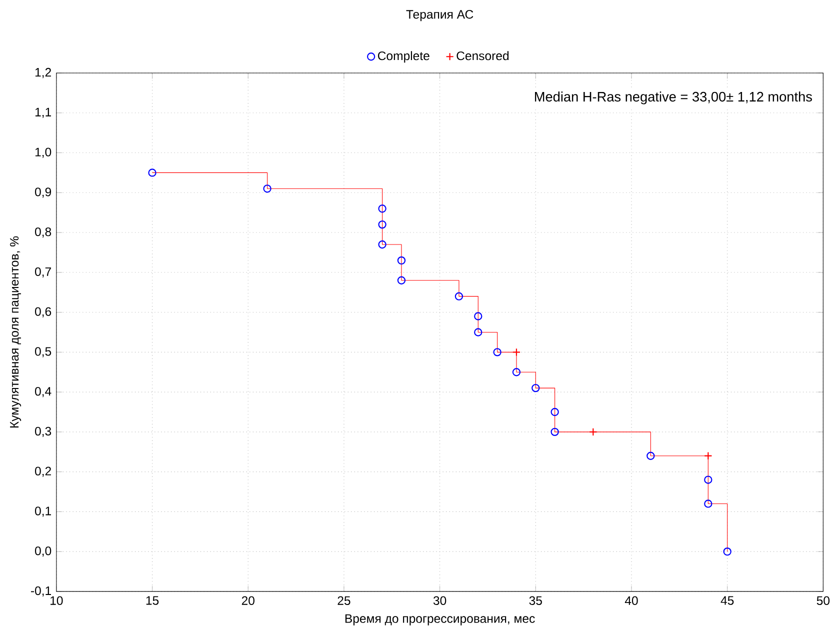 This screenshot has width=840, height=635. I want to click on y-tick-label: 0,2, so click(43, 471).